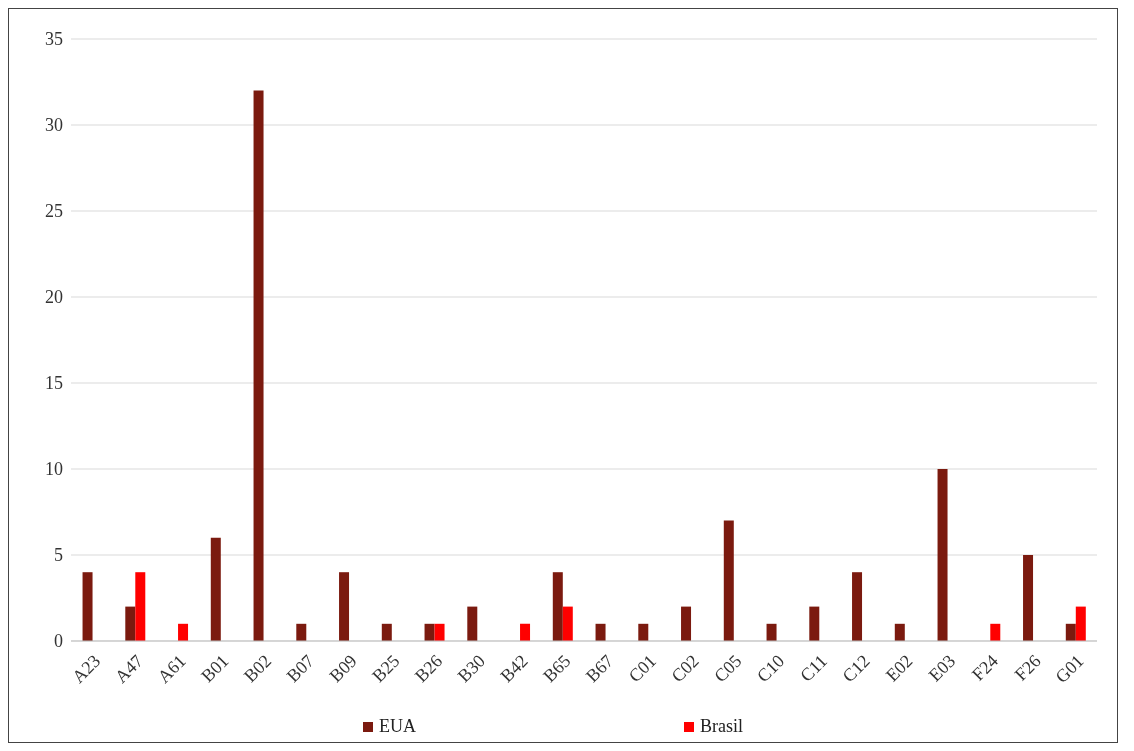 The height and width of the screenshot is (751, 1134). I want to click on x-tick-label: F26, so click(1027, 667).